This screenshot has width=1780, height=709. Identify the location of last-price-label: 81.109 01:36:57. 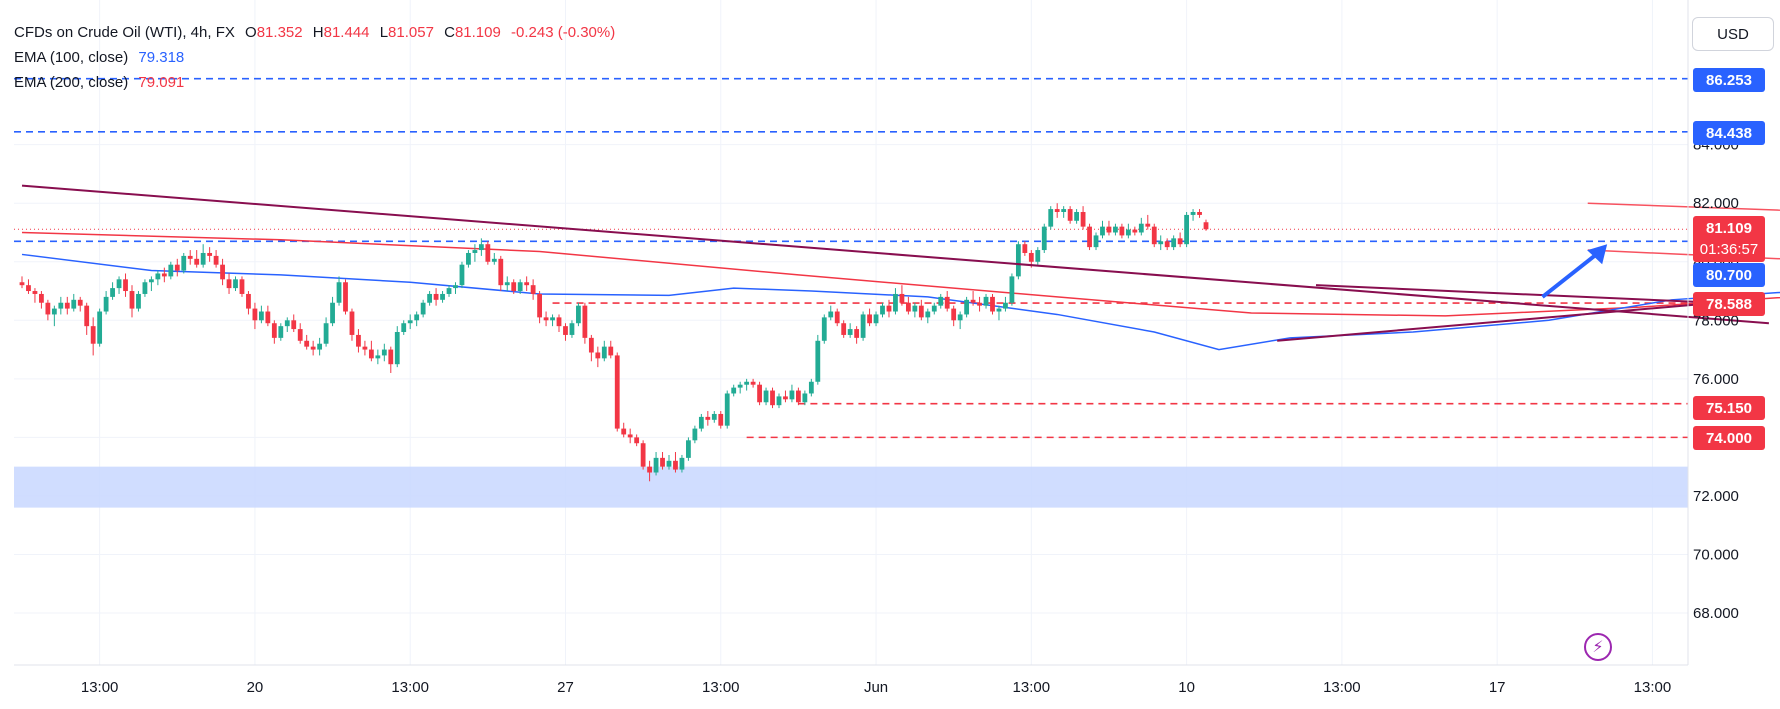
(1729, 239).